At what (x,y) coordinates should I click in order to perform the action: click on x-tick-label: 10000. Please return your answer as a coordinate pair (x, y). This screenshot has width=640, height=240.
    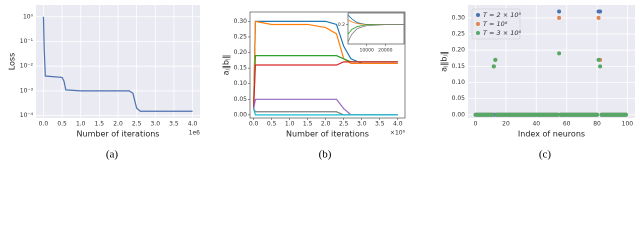
    Looking at the image, I should click on (367, 51).